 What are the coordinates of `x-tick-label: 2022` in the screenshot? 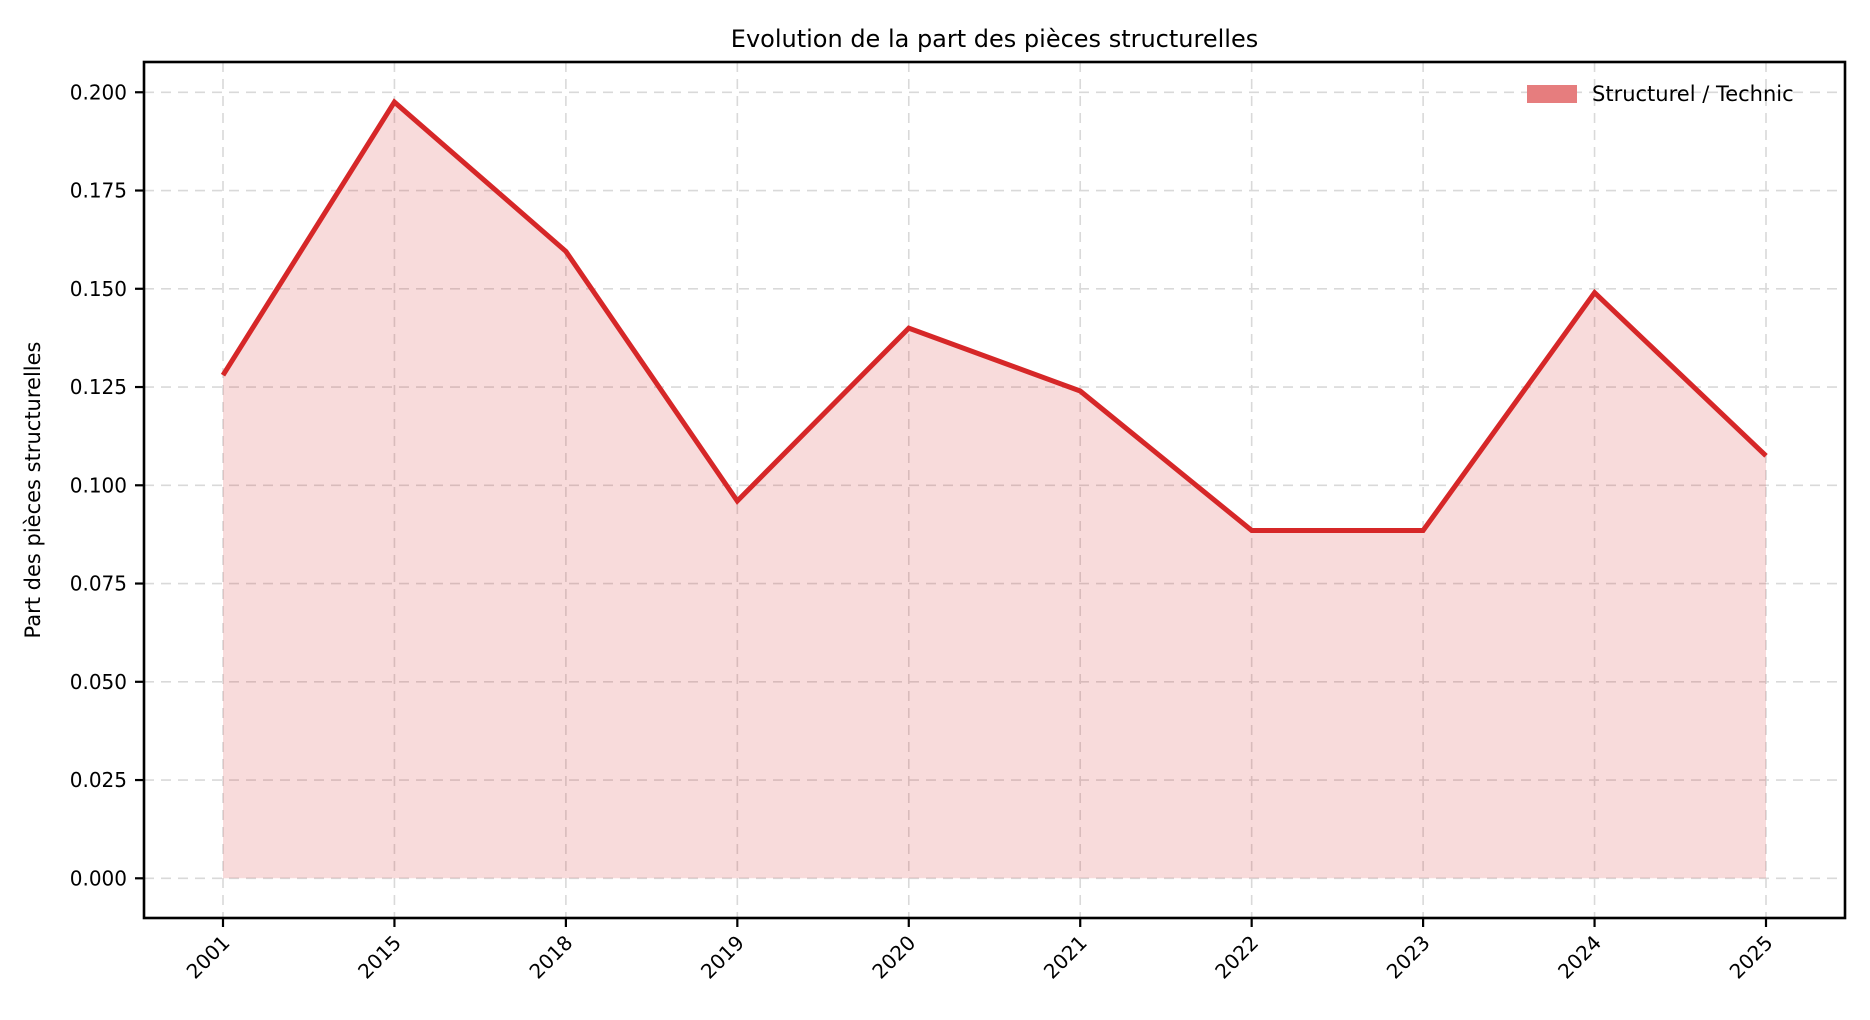 It's located at (1236, 957).